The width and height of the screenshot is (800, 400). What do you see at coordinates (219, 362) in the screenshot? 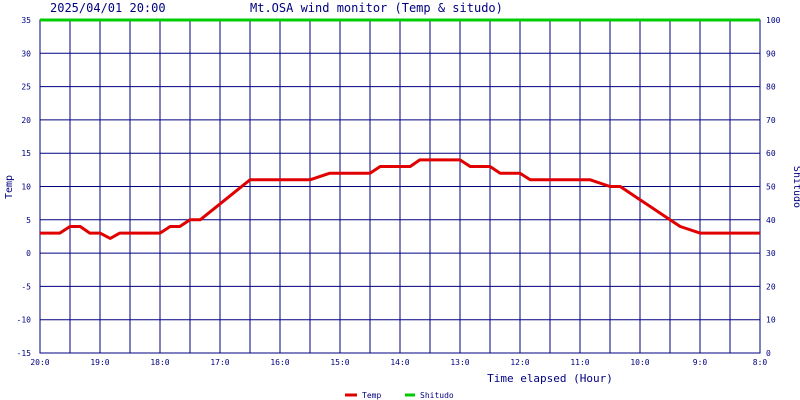
I see `x-tick-label: 17:0` at bounding box center [219, 362].